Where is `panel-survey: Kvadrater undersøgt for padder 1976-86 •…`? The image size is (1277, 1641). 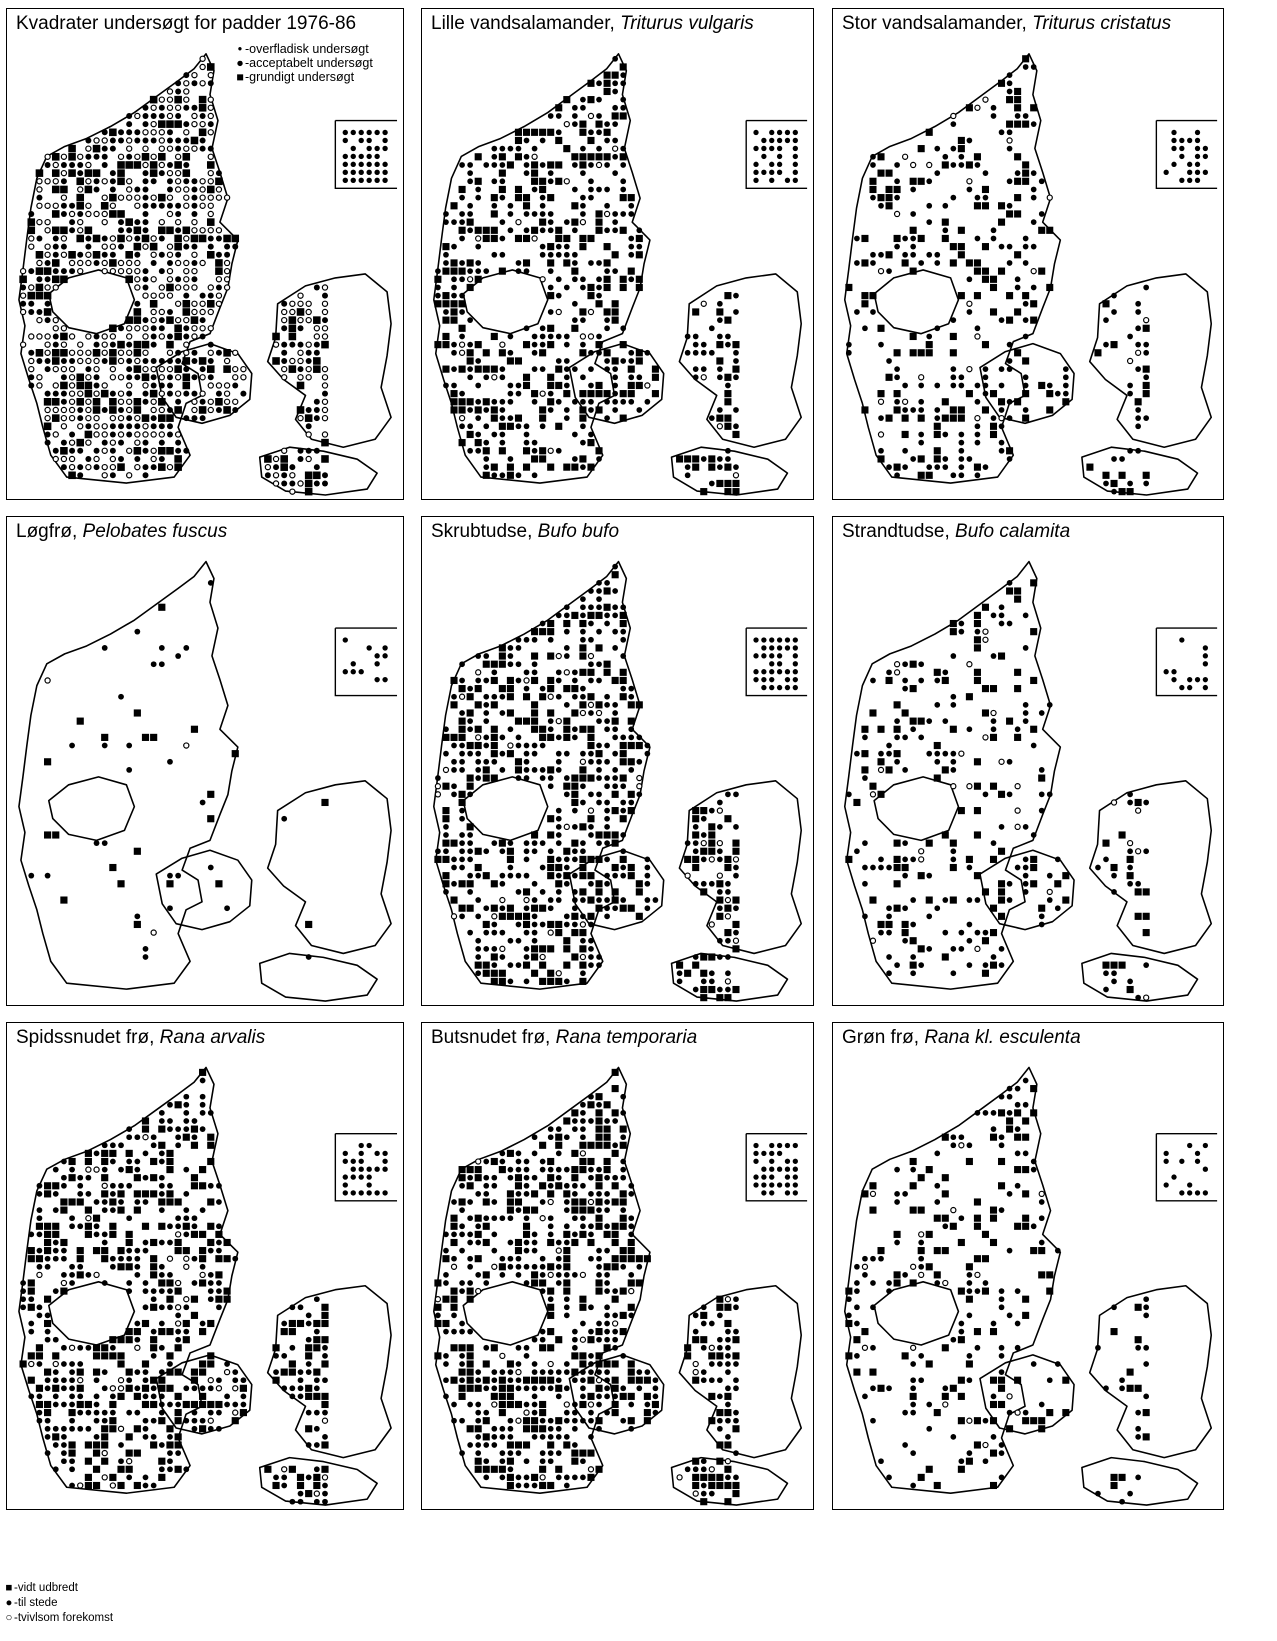
panel-survey: Kvadrater undersøgt for padder 1976-86 •… is located at coordinates (205, 254).